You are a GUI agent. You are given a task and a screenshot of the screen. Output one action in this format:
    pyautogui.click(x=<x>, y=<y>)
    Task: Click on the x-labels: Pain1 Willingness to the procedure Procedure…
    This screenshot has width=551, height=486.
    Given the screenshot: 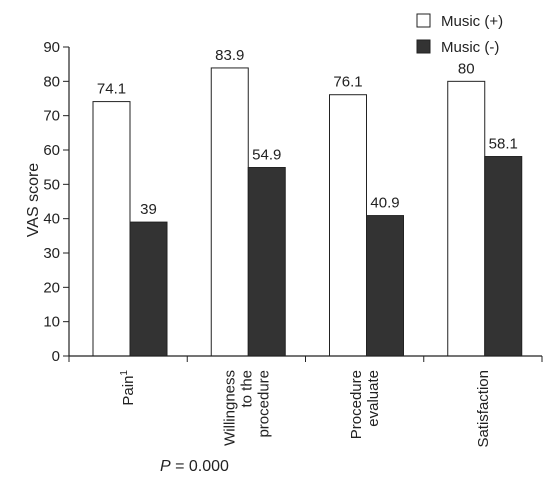 What is the action you would take?
    pyautogui.click(x=305, y=409)
    